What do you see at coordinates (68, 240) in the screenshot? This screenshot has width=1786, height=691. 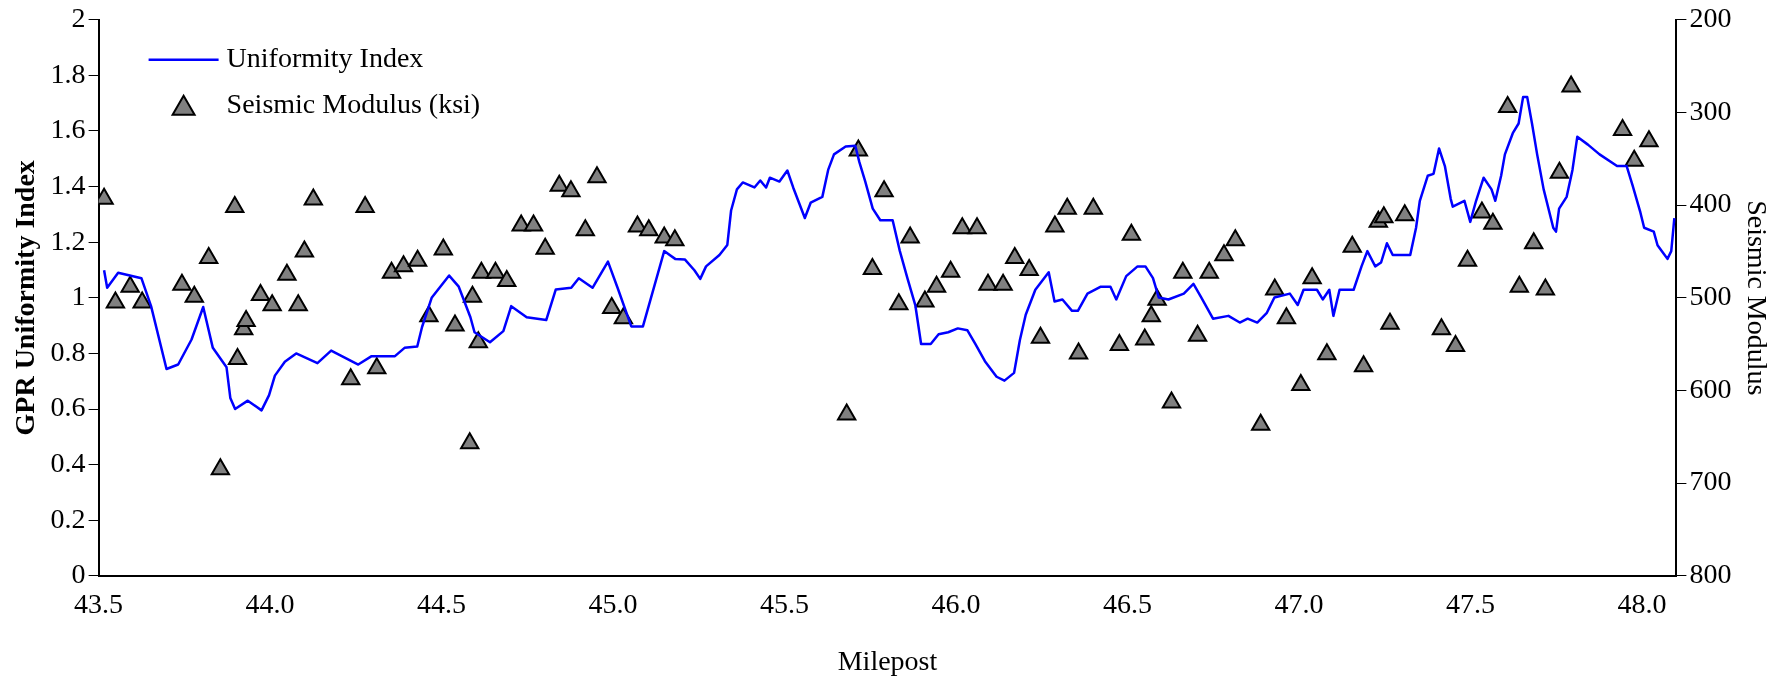 I see `y-tick-label: 1.2` at bounding box center [68, 240].